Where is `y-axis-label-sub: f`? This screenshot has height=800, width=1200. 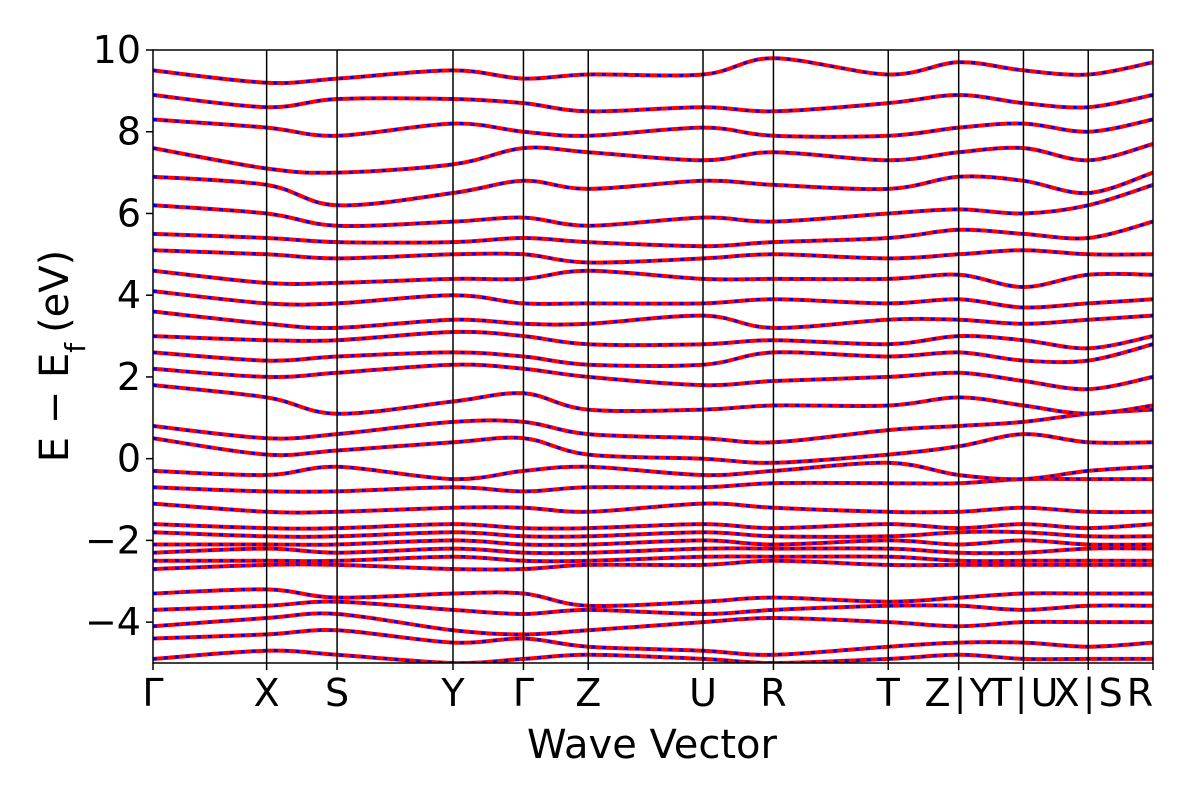 y-axis-label-sub: f is located at coordinates (75, 347).